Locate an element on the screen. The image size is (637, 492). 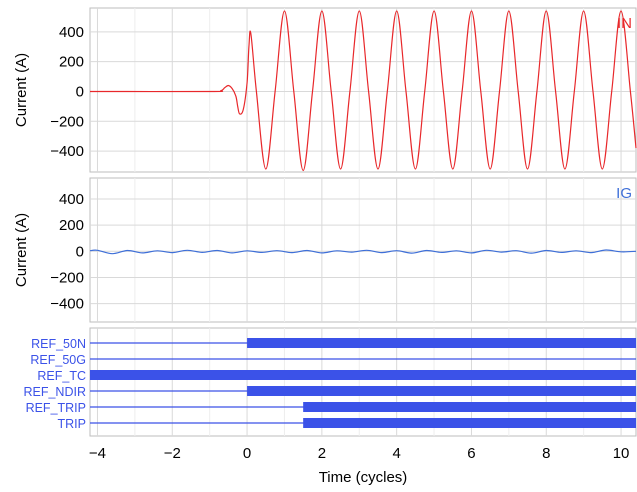
x-ticks: −4 −2 0 2 4 6 8 10 is located at coordinates (359, 453).